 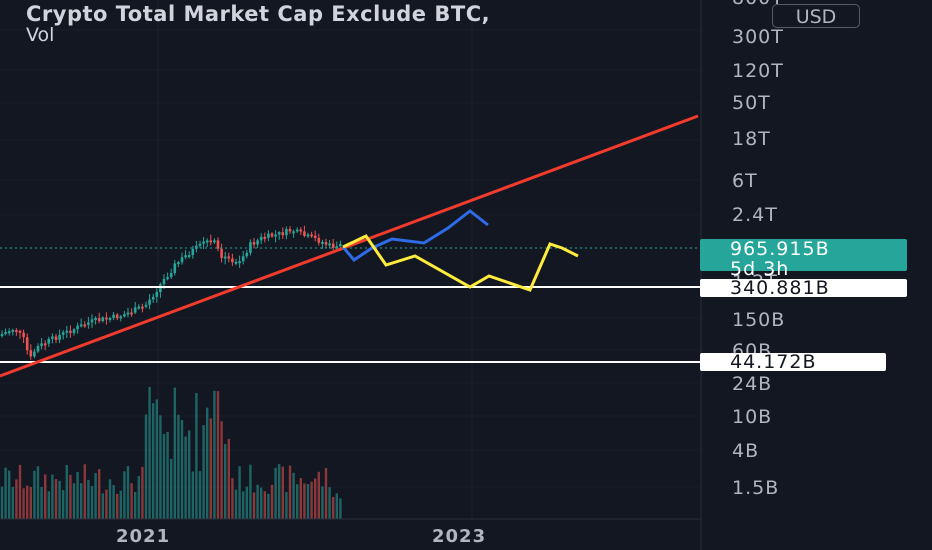 What do you see at coordinates (758, 37) in the screenshot?
I see `price-tick: 300T` at bounding box center [758, 37].